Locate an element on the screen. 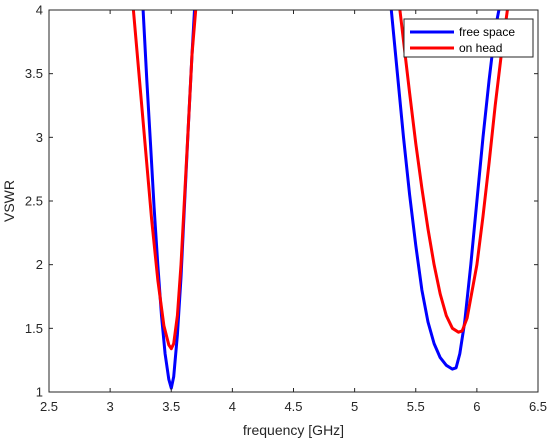 Image resolution: width=550 pixels, height=441 pixels. x-tick-label: 4.5 is located at coordinates (293, 406).